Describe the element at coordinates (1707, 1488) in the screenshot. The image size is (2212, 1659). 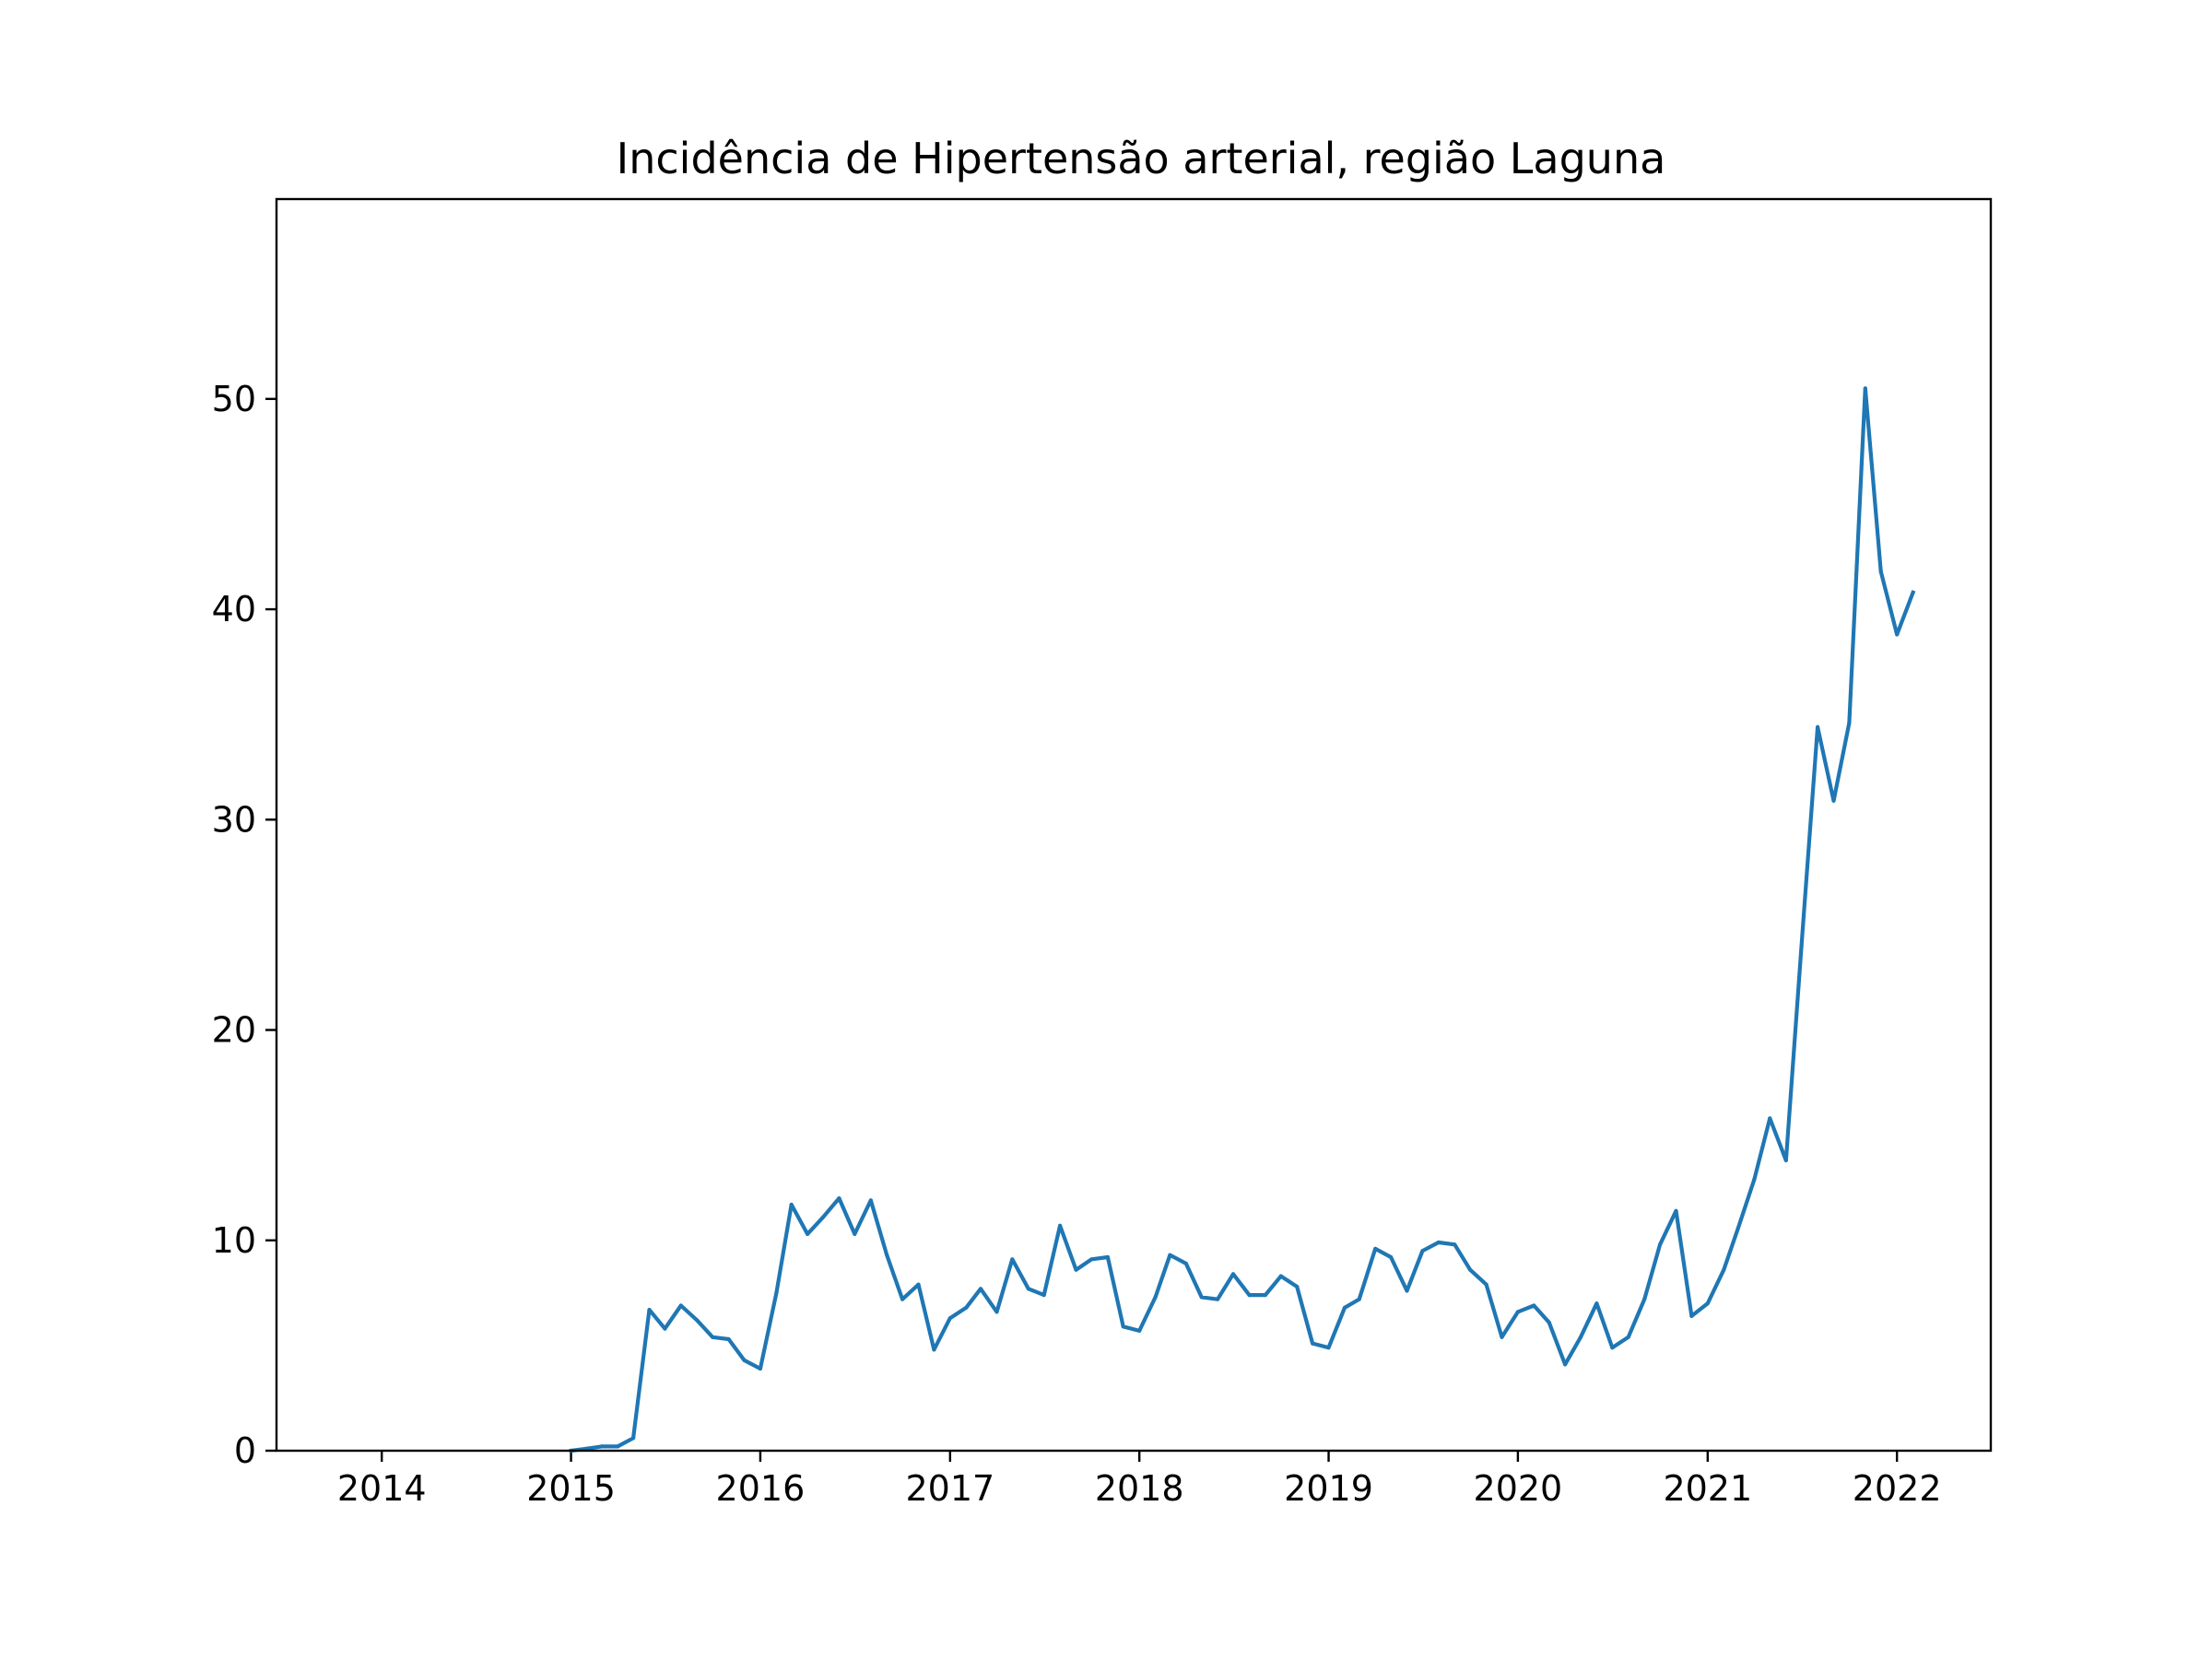
I see `x-tick-label: 2021` at that location.